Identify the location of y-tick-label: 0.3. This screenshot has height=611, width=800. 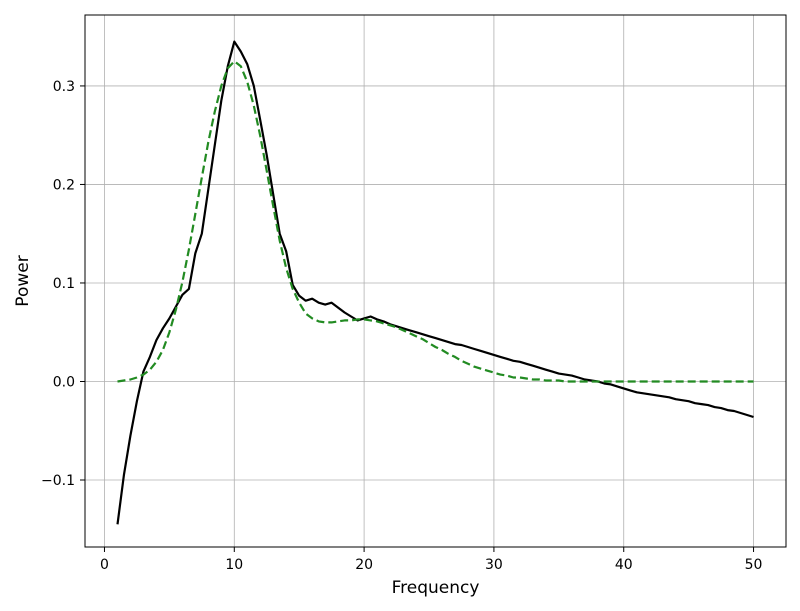
(64, 87).